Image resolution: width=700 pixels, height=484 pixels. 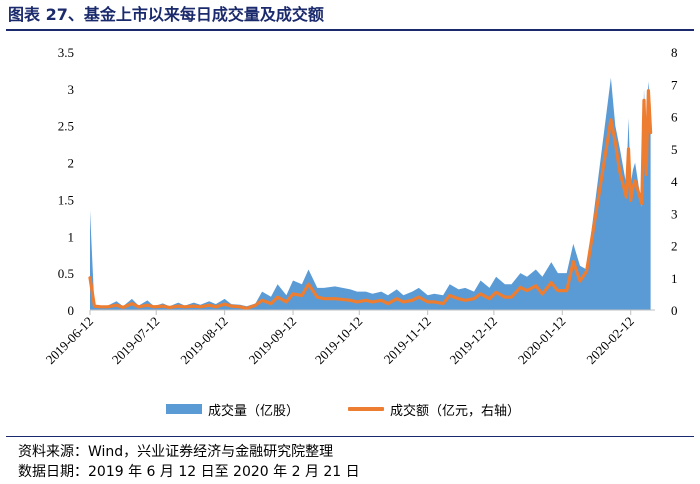 What do you see at coordinates (204, 341) in the screenshot?
I see `x-tick-label: 2019-08-12` at bounding box center [204, 341].